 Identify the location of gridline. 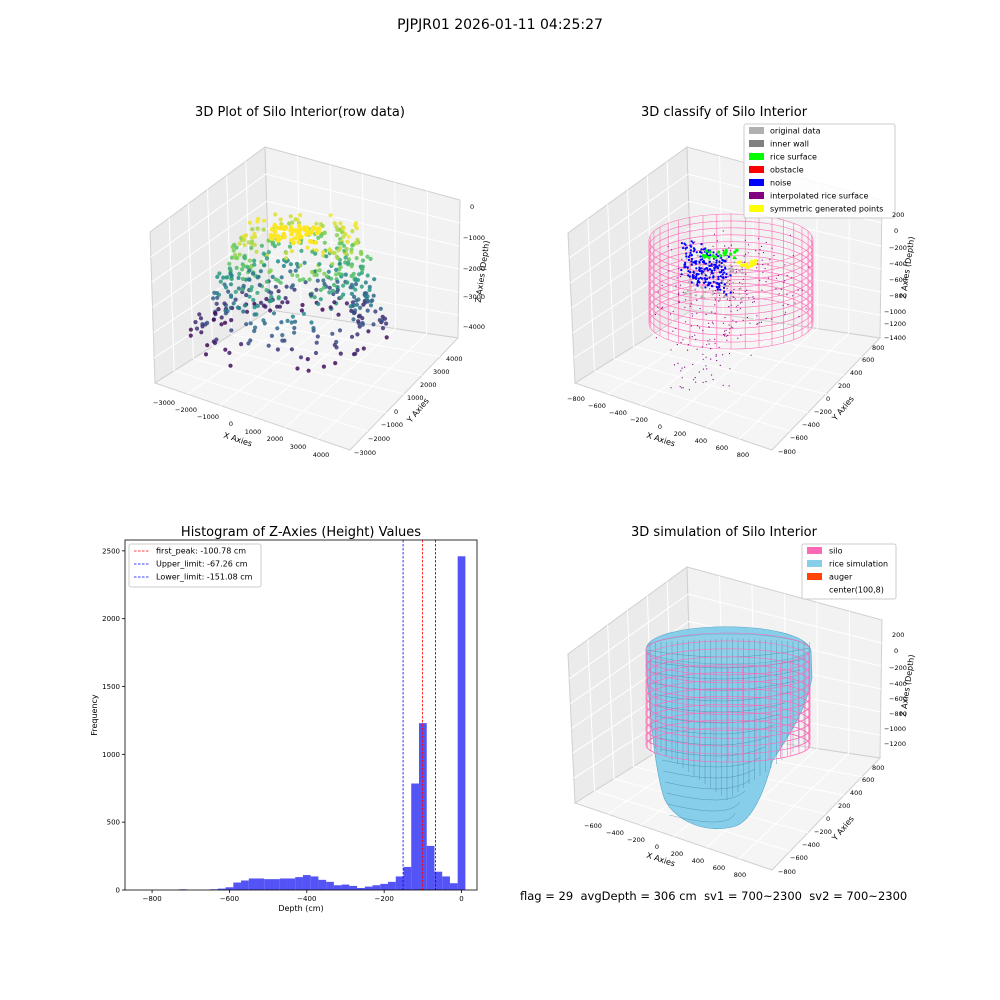
(794, 806).